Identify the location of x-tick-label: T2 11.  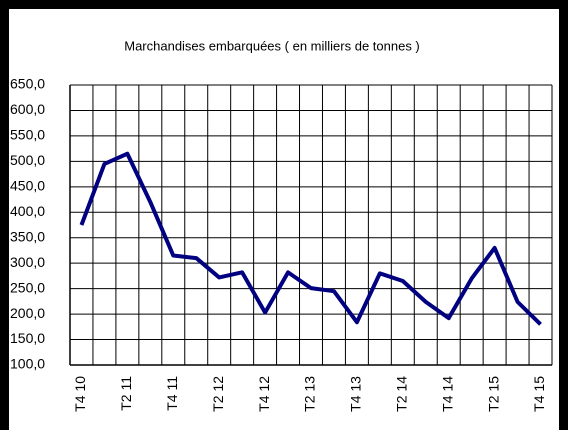
(126, 393).